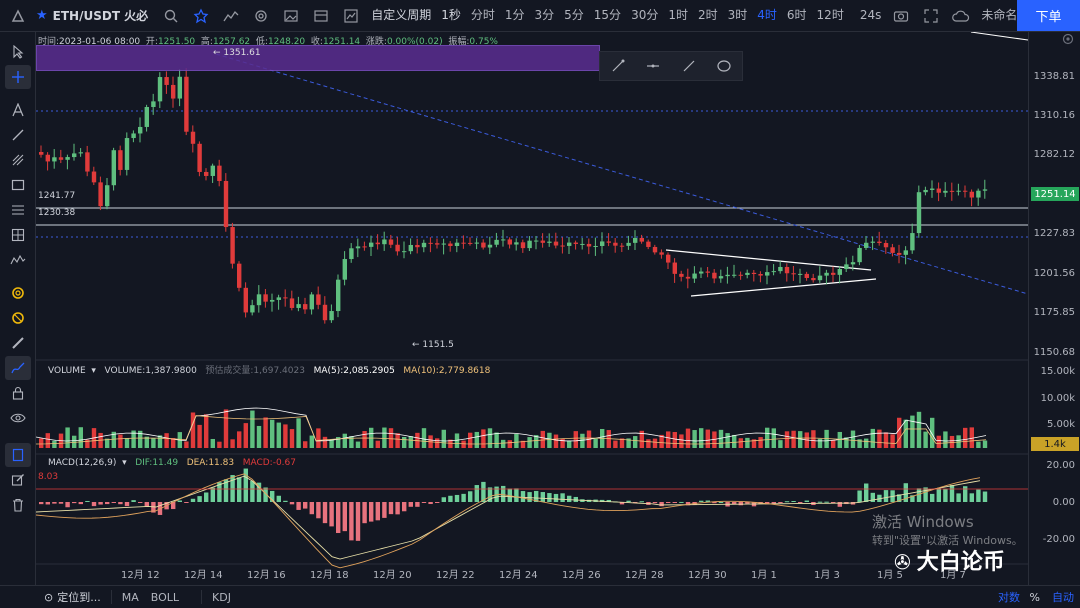  Describe the element at coordinates (931, 15) in the screenshot. I see `fullscreen-icon` at that location.